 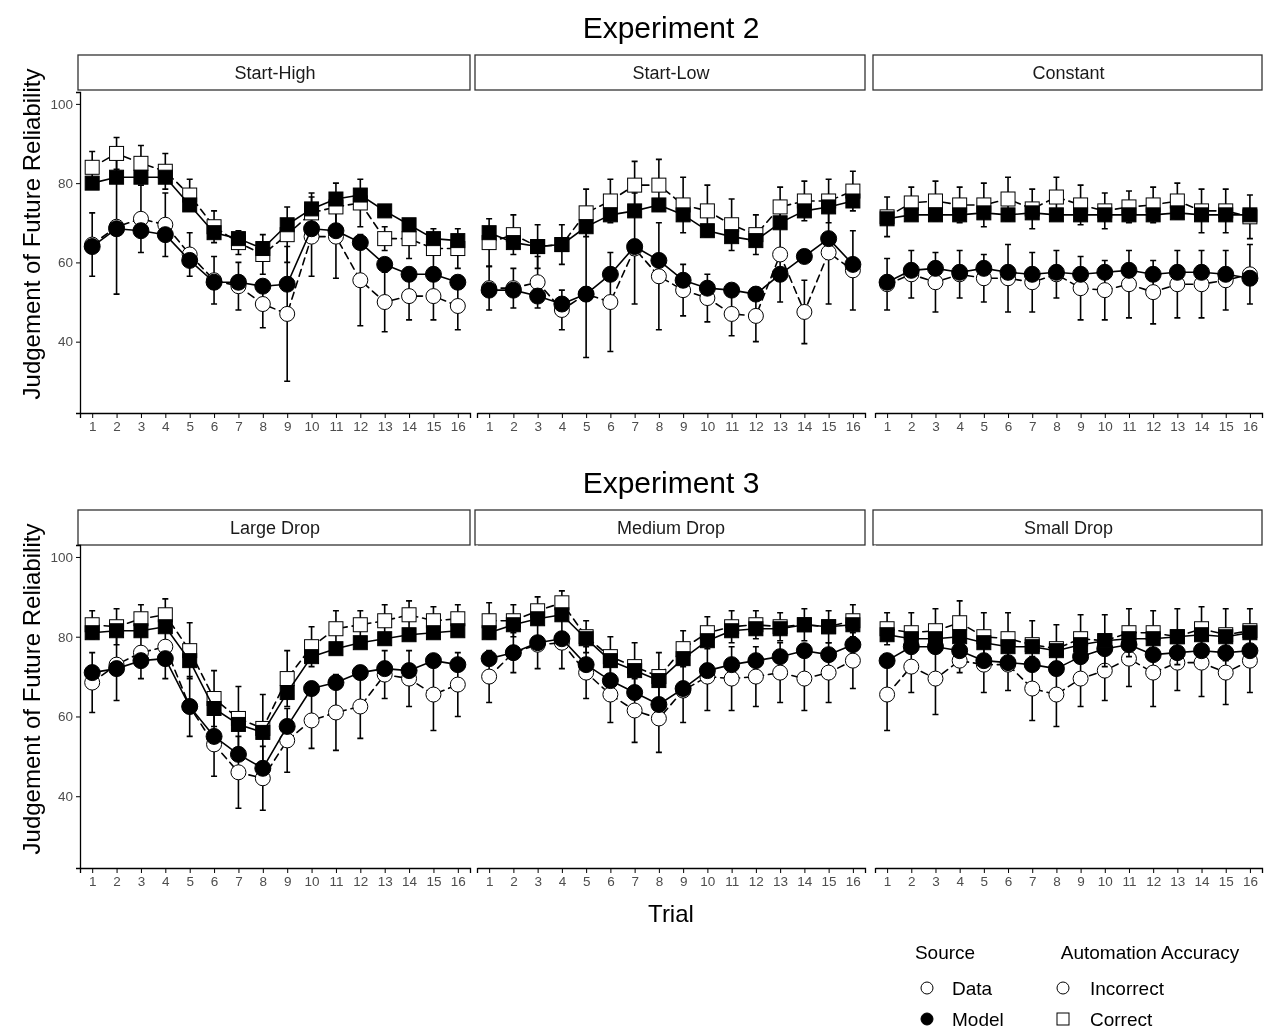 I want to click on chart-title: Large Drop, so click(x=275, y=528).